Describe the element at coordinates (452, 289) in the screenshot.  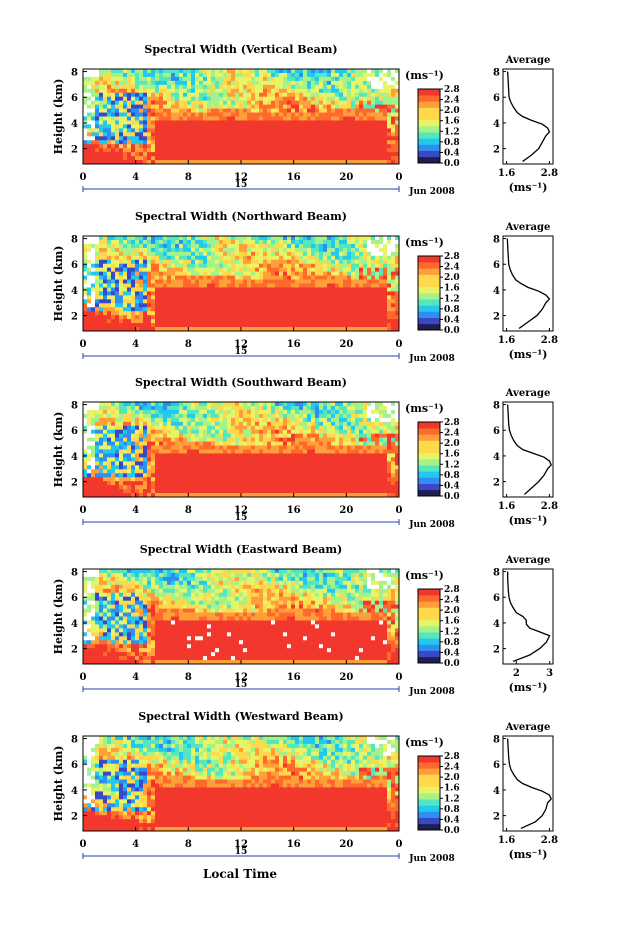
I see `colorbar-tick-label: 1.6` at that location.